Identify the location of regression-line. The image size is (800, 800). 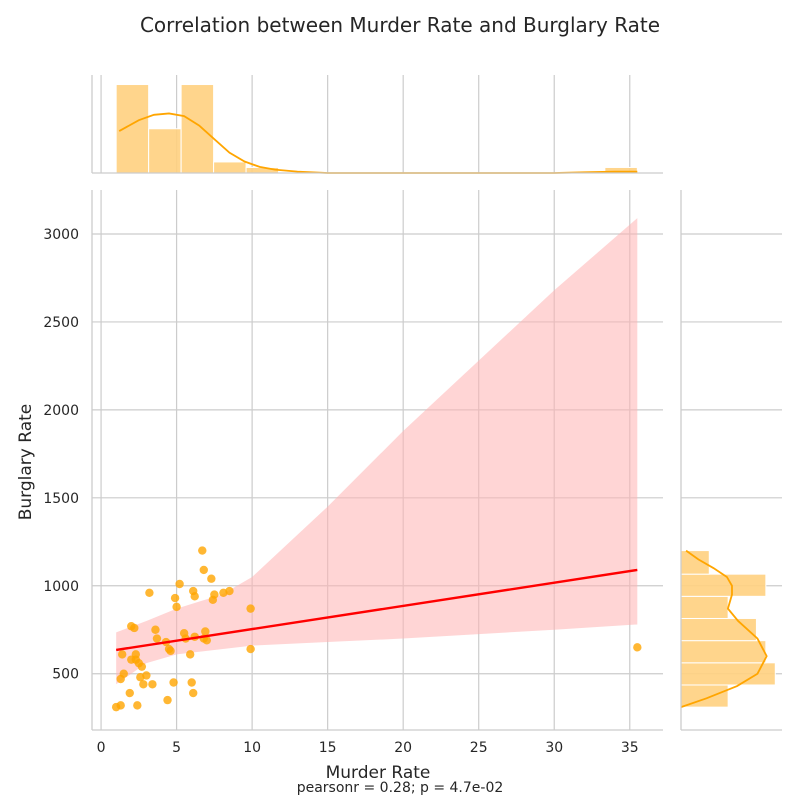
(376, 610).